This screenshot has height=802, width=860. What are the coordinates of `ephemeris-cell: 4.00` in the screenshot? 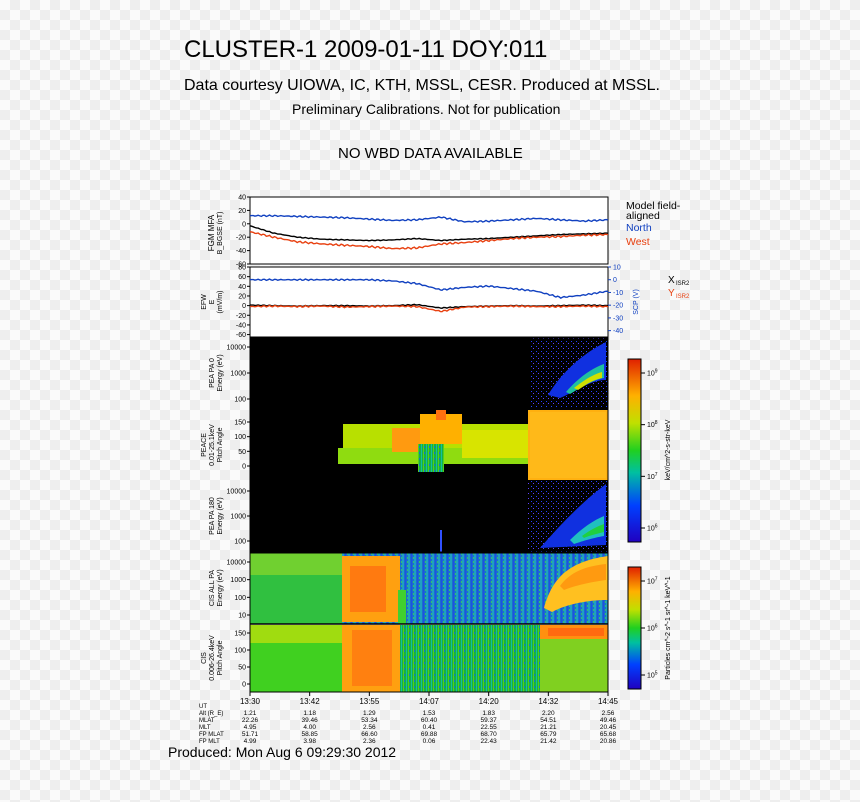 It's located at (309, 727).